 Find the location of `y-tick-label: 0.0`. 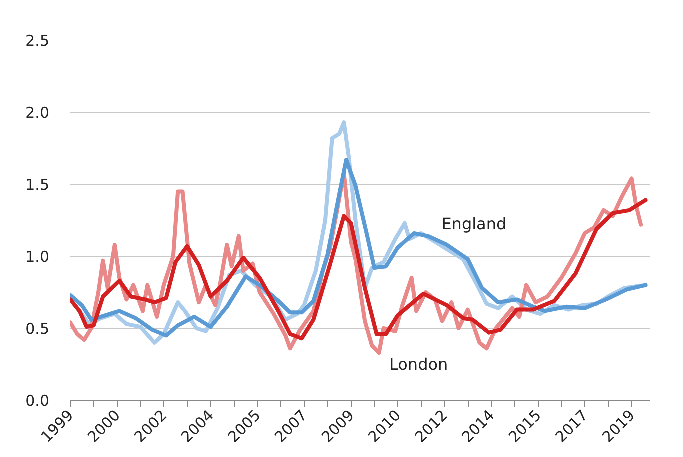

y-tick-label: 0.0 is located at coordinates (38, 401).